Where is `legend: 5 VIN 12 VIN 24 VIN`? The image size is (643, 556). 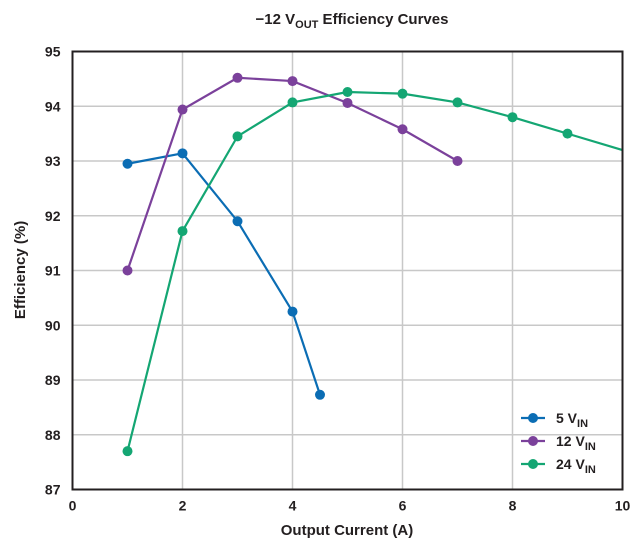
legend: 5 VIN 12 VIN 24 VIN is located at coordinates (558, 443).